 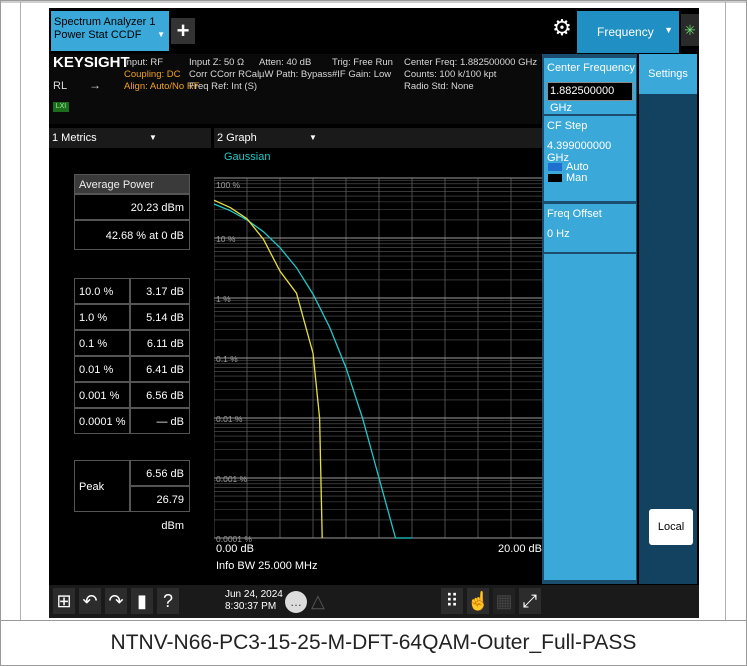 I want to click on frequency-menu: Frequency ▼, so click(x=628, y=32).